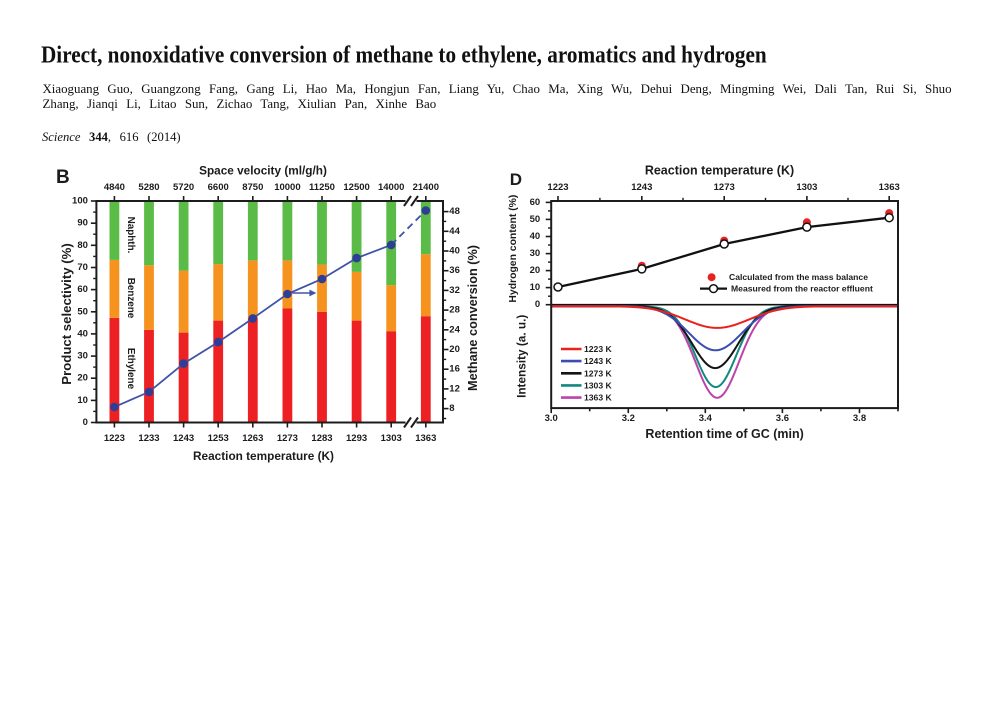  What do you see at coordinates (724, 434) in the screenshot?
I see `svg-text: Retention time of GC (min)` at bounding box center [724, 434].